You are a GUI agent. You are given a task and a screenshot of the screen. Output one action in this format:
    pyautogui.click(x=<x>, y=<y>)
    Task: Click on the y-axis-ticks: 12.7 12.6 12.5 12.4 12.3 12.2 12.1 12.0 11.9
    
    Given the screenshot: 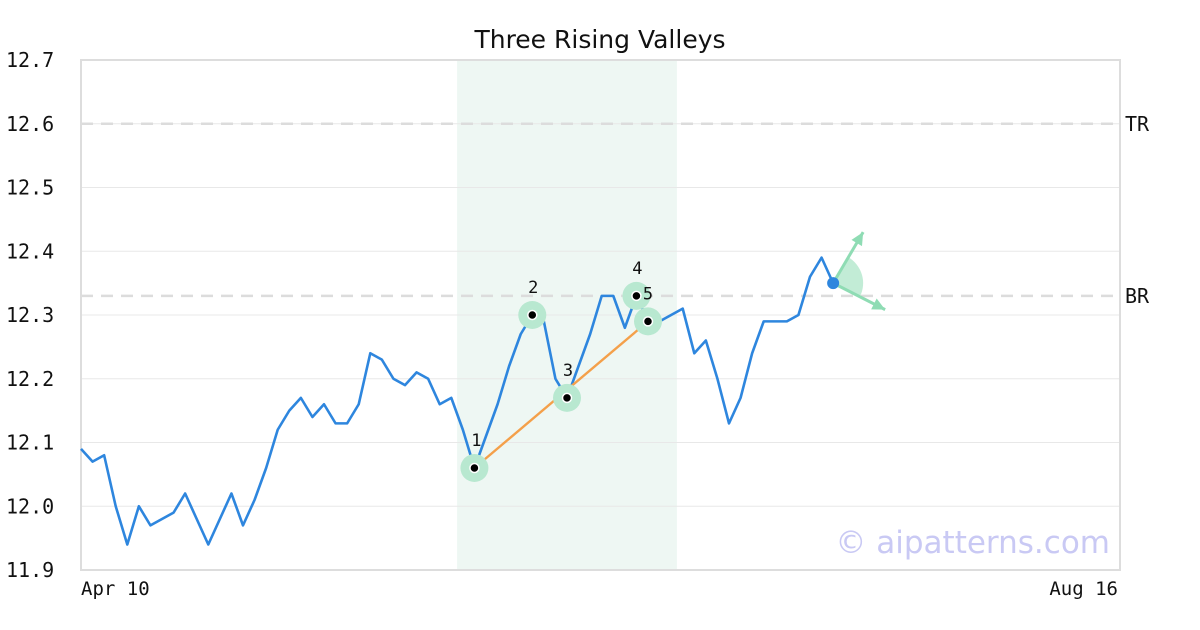 What is the action you would take?
    pyautogui.click(x=30, y=315)
    